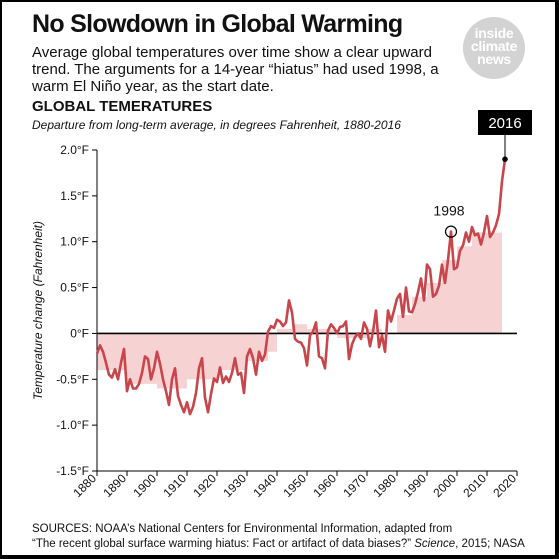 The width and height of the screenshot is (559, 559). Describe the element at coordinates (384, 485) in the screenshot. I see `x-tick-label: 1980` at that location.